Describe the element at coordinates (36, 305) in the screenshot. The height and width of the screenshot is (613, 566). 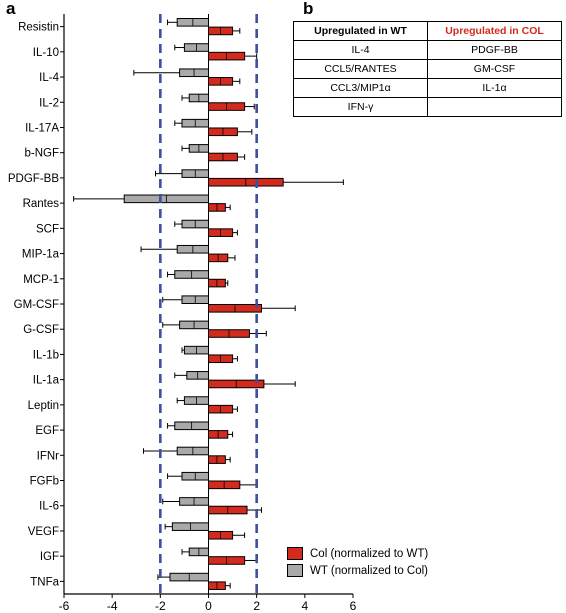
I see `category-label: GM-CSF` at that location.